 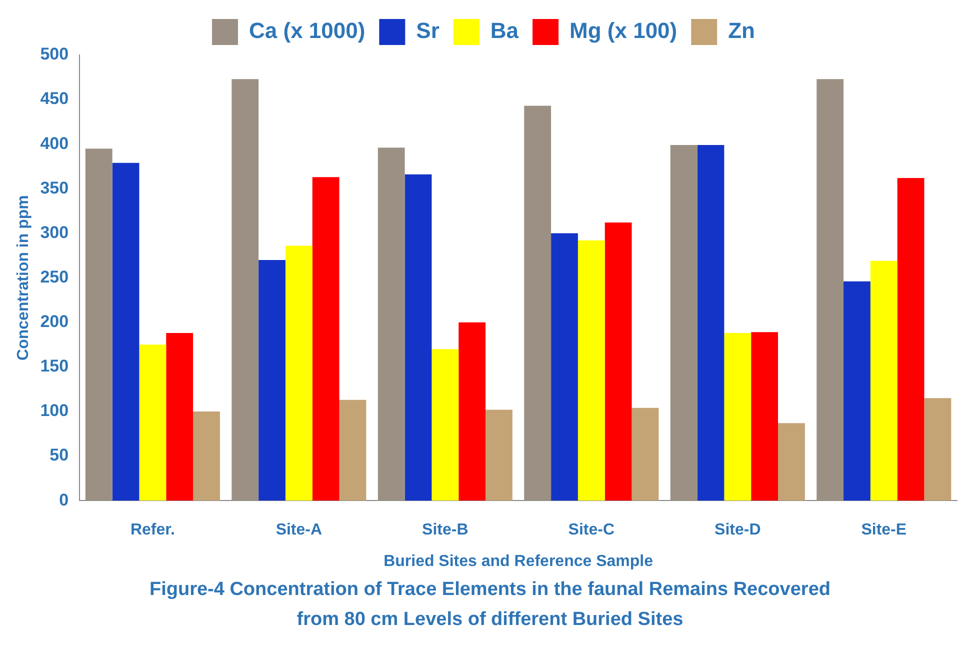 What do you see at coordinates (428, 31) in the screenshot?
I see `legend-label: Sr` at bounding box center [428, 31].